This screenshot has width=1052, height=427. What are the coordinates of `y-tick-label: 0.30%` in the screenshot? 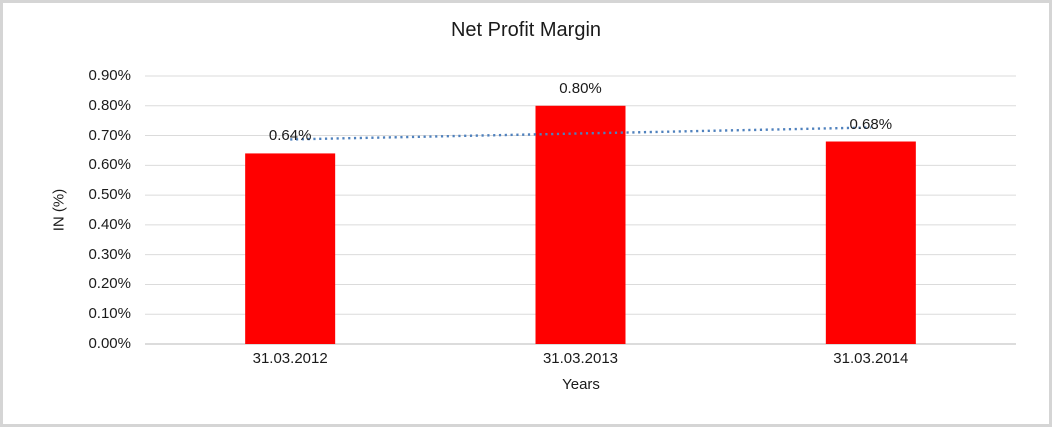 It's located at (109, 254).